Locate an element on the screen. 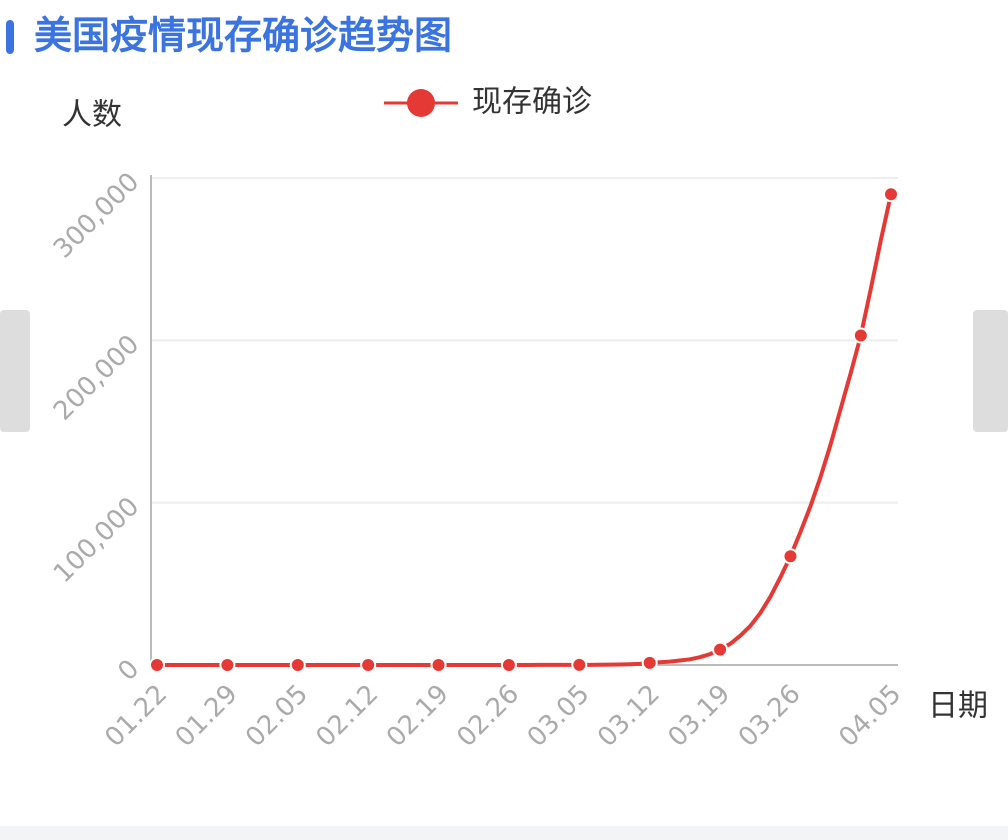 The height and width of the screenshot is (840, 1008). legend-marker is located at coordinates (421, 103).